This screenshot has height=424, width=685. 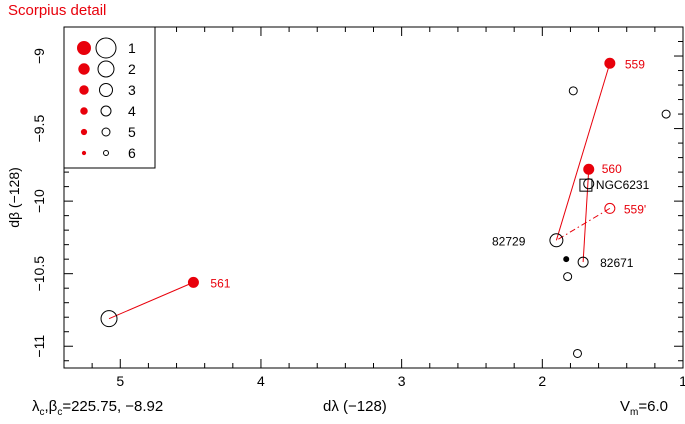 What do you see at coordinates (542, 381) in the screenshot?
I see `x-tick-label: 2` at bounding box center [542, 381].